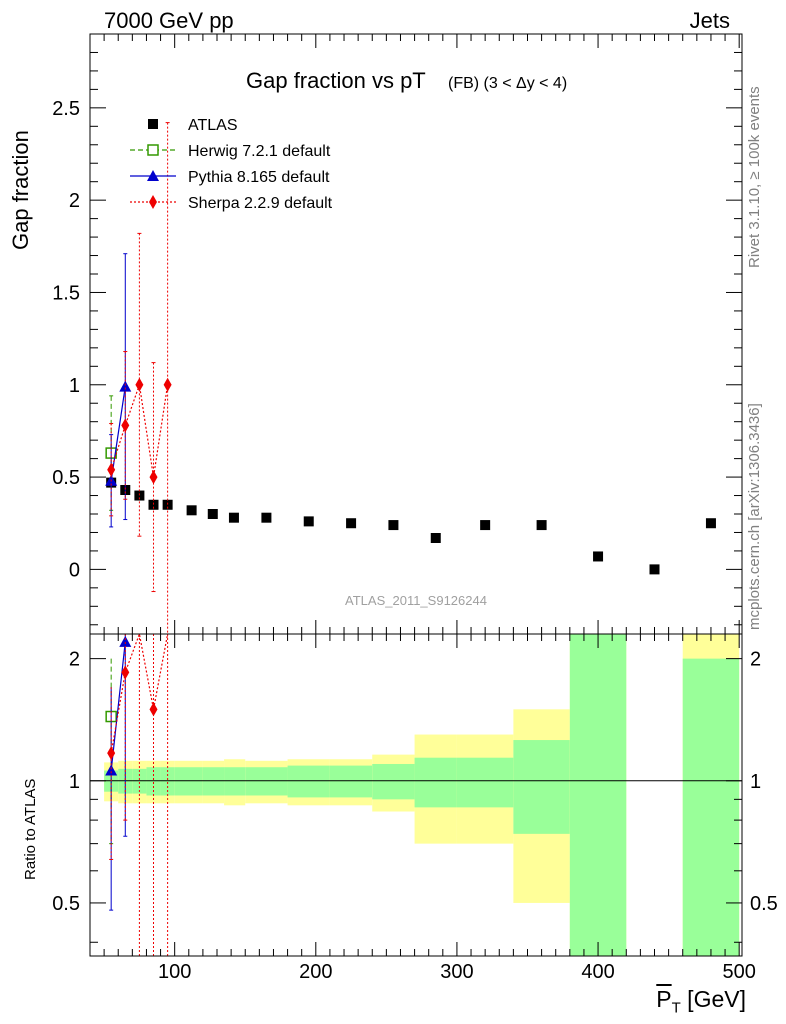 This screenshot has width=786, height=1024. Describe the element at coordinates (597, 972) in the screenshot. I see `x-tick-label: 400` at that location.